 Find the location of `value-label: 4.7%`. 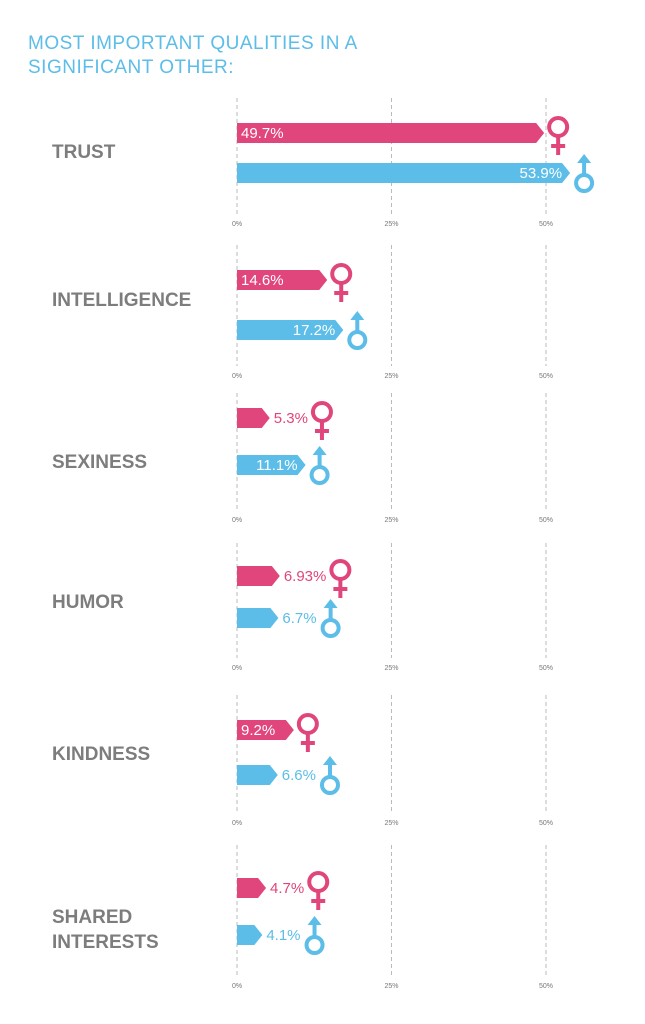

value-label: 4.7% is located at coordinates (287, 888).